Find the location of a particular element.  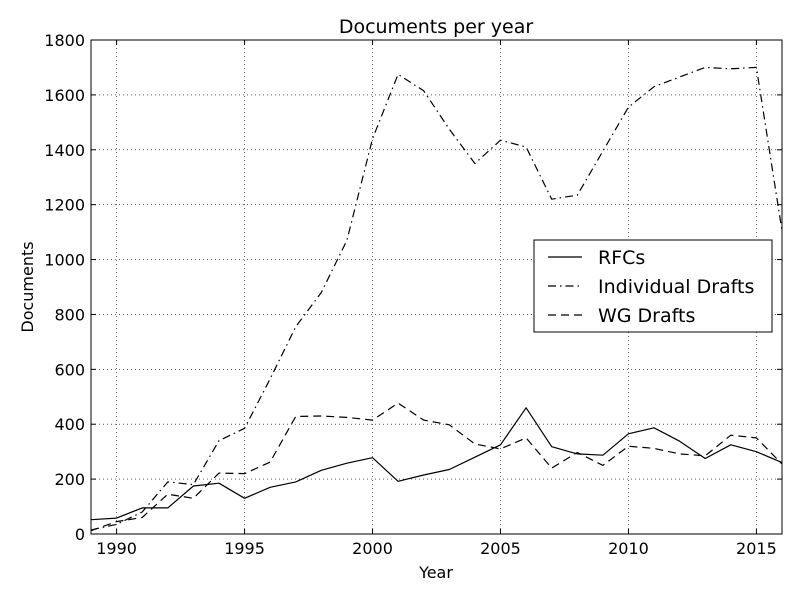

y-tick-label: 0 is located at coordinates (80, 534).